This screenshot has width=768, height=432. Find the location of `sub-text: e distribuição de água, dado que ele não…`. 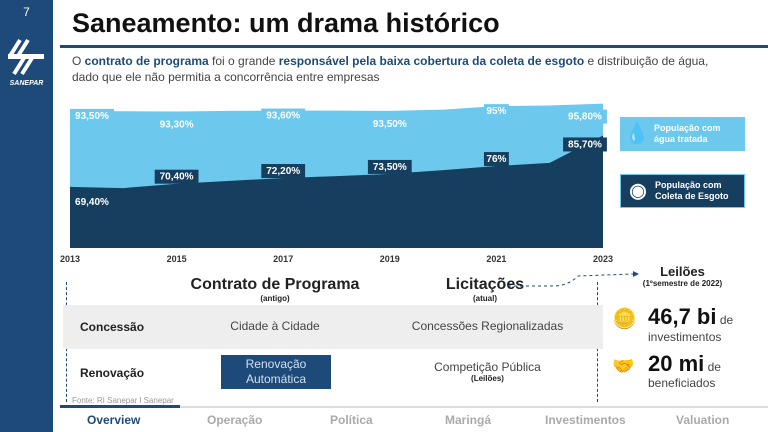

sub-text: e distribuição de água, dado que ele não… is located at coordinates (390, 69).